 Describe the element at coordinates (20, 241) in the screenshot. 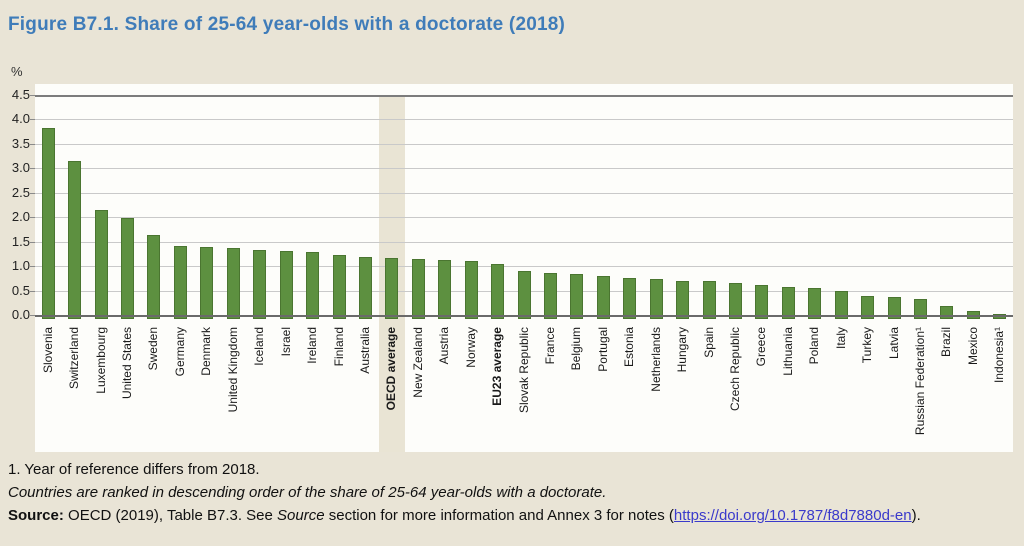

I see `y-tick-label: 1.5` at that location.